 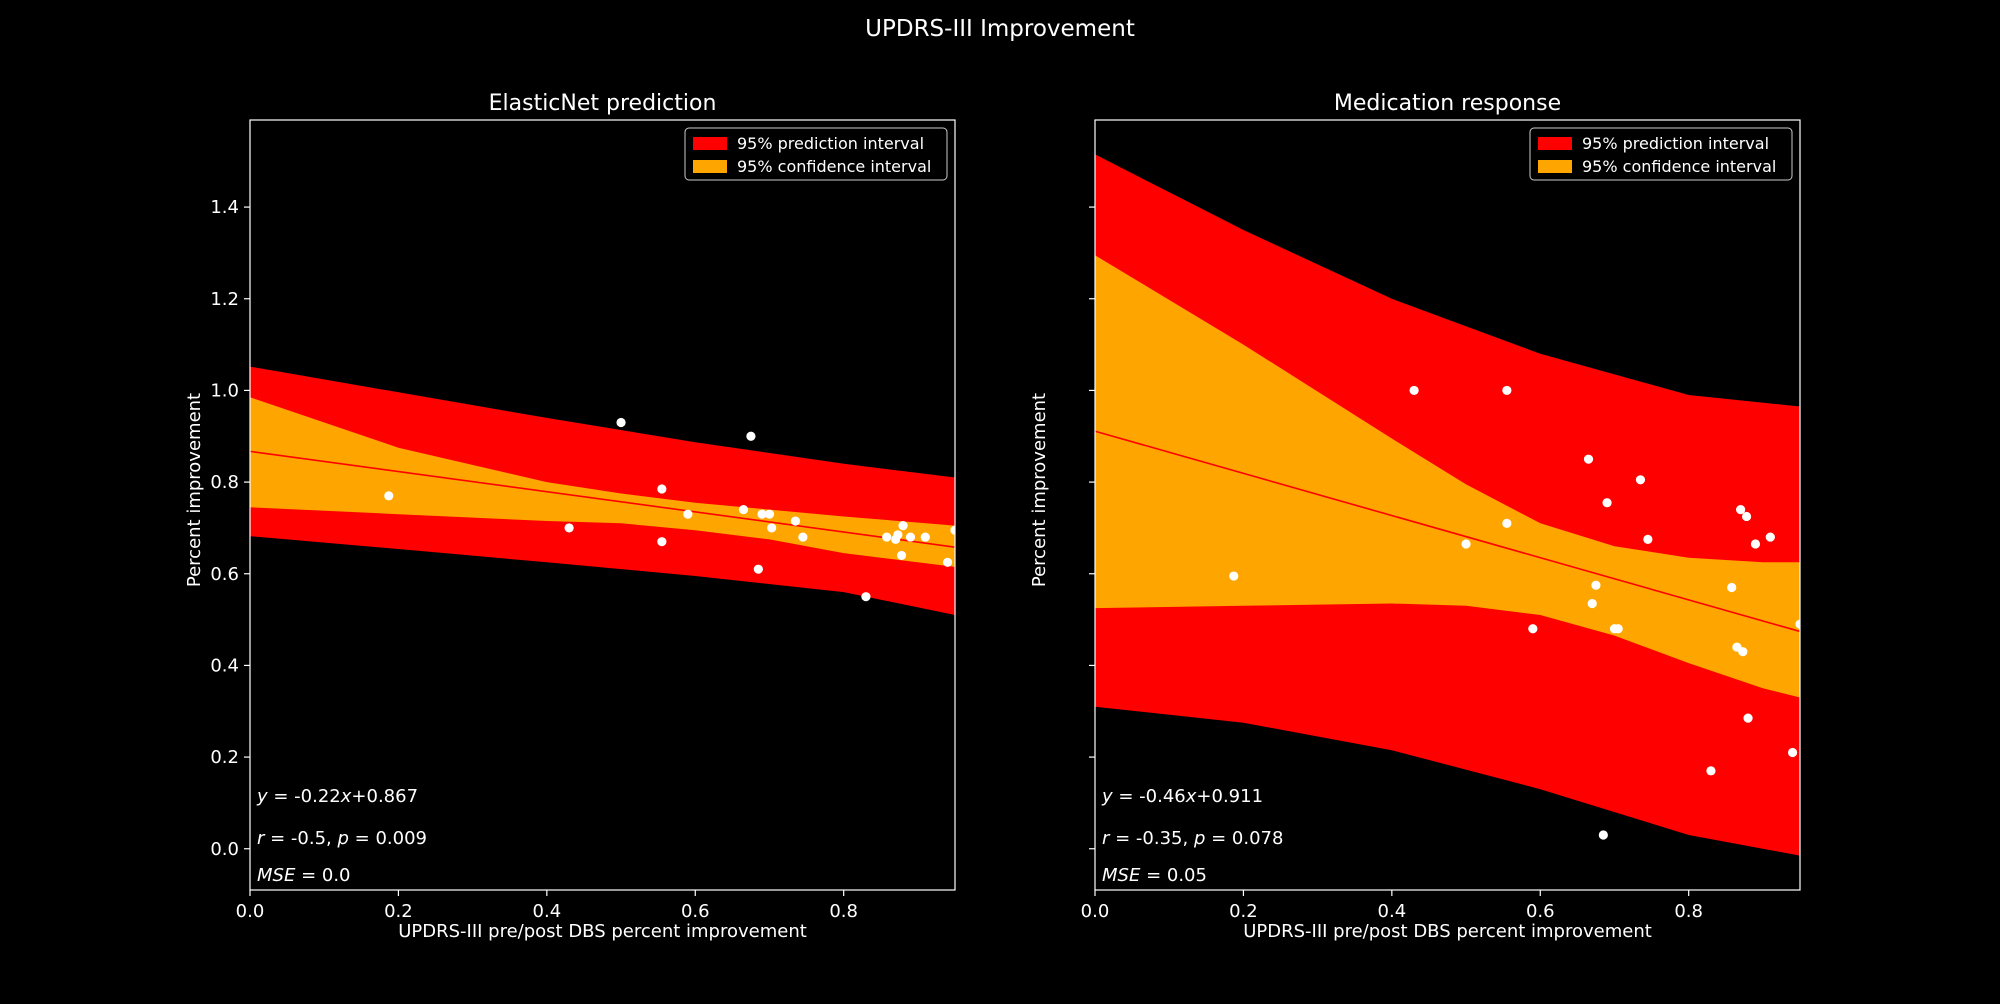 What do you see at coordinates (1447, 103) in the screenshot?
I see `chart-title: Medication response` at bounding box center [1447, 103].